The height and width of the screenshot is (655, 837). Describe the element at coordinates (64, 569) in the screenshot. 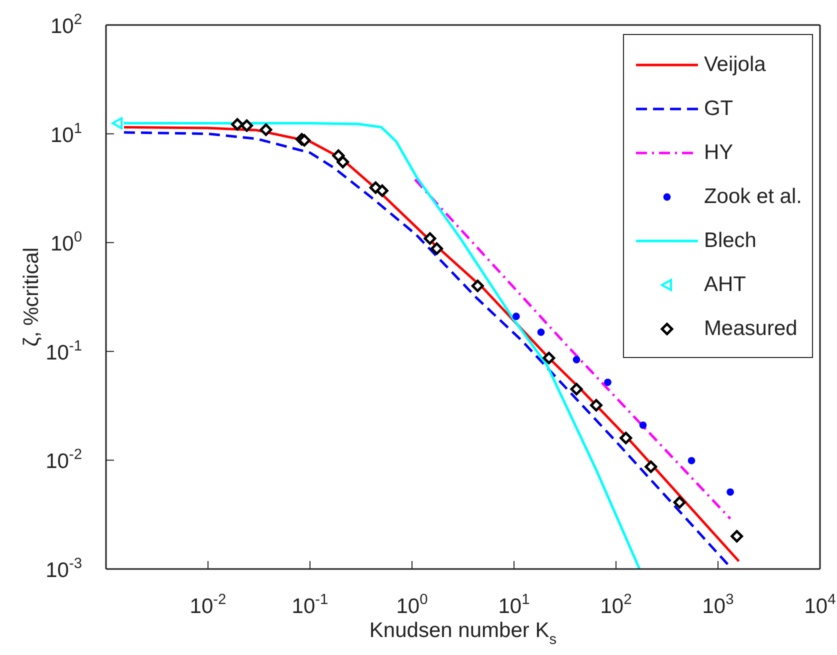

I see `y-tick-label: 10$^{-3}$` at that location.